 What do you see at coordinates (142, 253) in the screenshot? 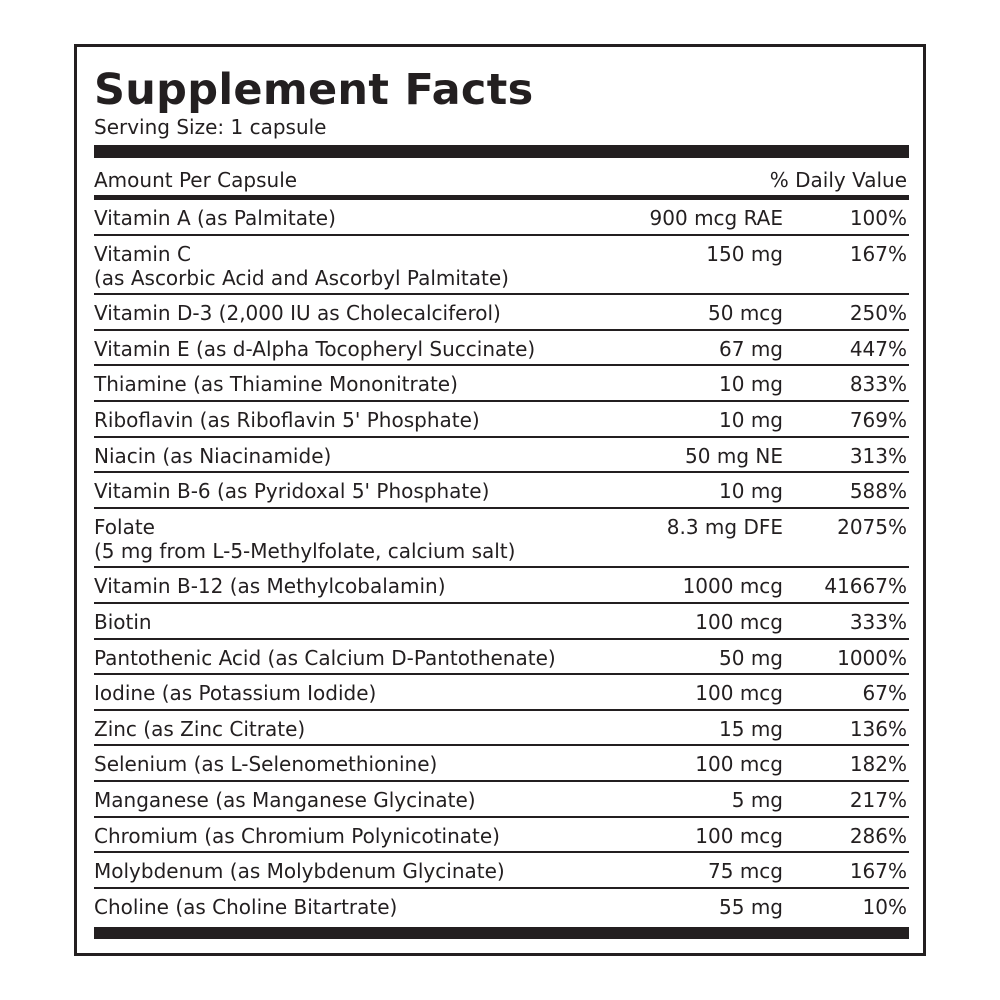
I see `nutrient-name: Vitamin C` at bounding box center [142, 253].